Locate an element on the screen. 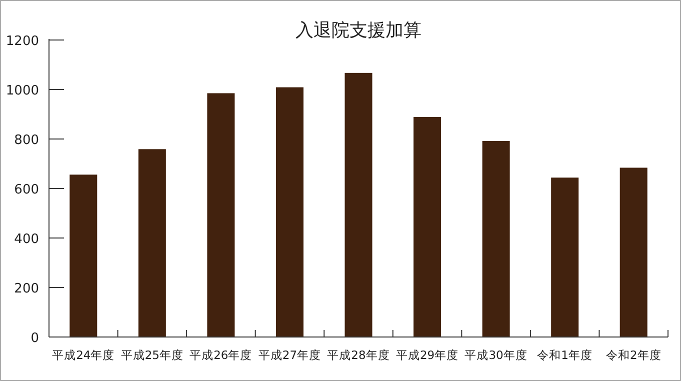 Image resolution: width=681 pixels, height=381 pixels. x-tick-label: 令和2年度 is located at coordinates (634, 355).